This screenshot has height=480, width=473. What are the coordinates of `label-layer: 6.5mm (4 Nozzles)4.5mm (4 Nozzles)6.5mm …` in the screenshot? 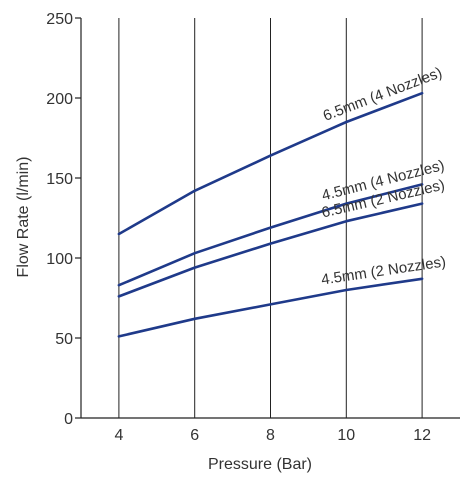 It's located at (383, 176).